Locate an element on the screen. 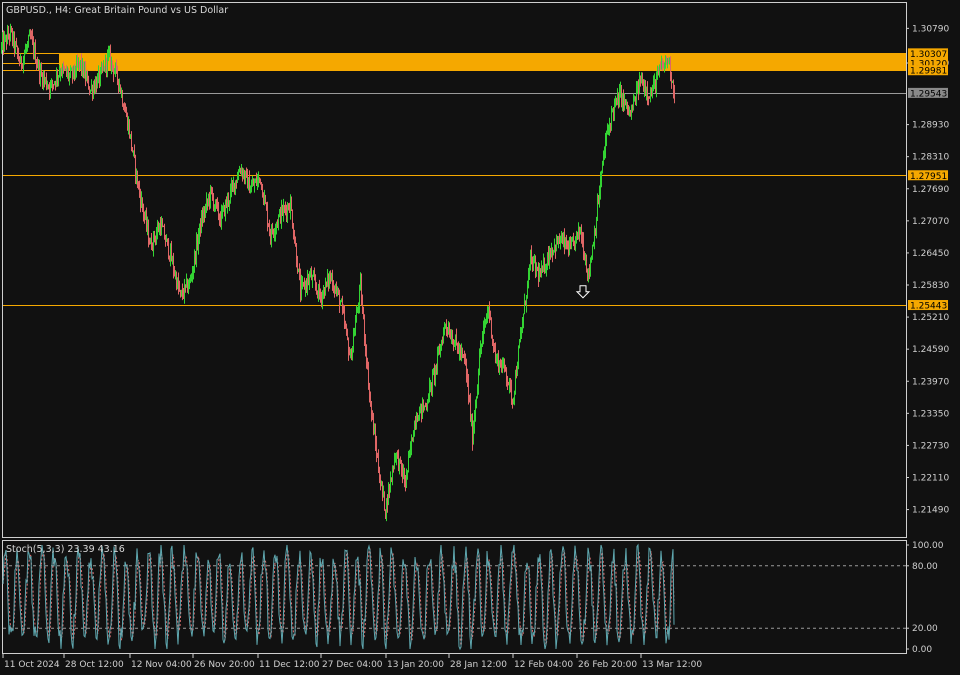 The width and height of the screenshot is (960, 675). x-tick-label: 26 Nov 20:00 is located at coordinates (224, 665).